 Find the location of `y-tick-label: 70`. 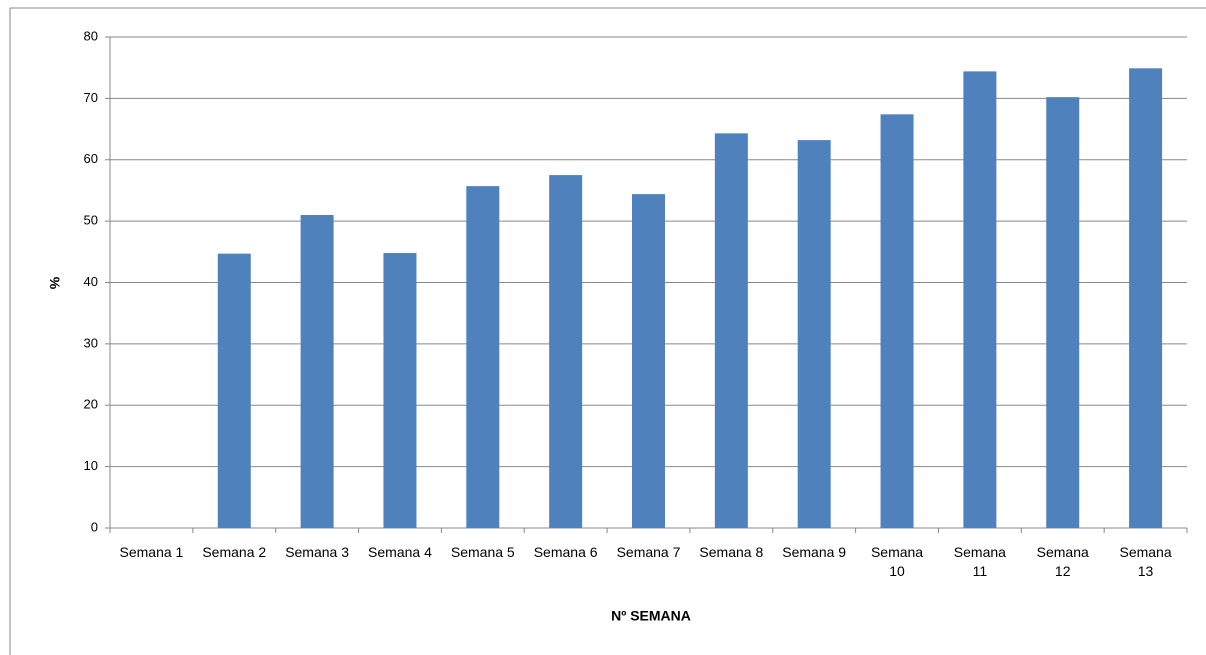

y-tick-label: 70 is located at coordinates (91, 97).